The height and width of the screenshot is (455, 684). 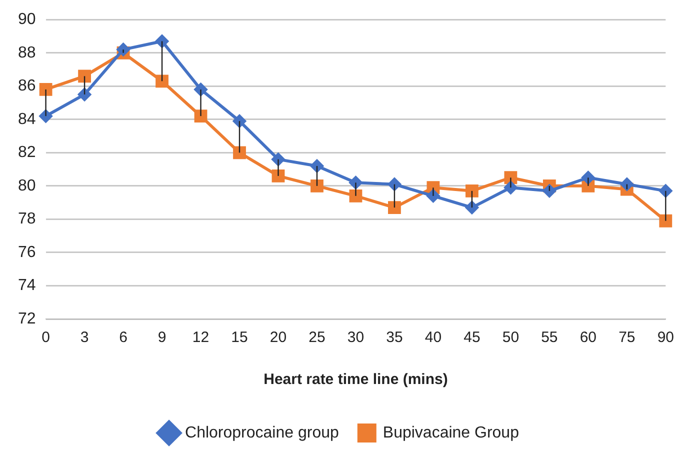 What do you see at coordinates (262, 433) in the screenshot?
I see `legend-label: Chloroprocaine group` at bounding box center [262, 433].